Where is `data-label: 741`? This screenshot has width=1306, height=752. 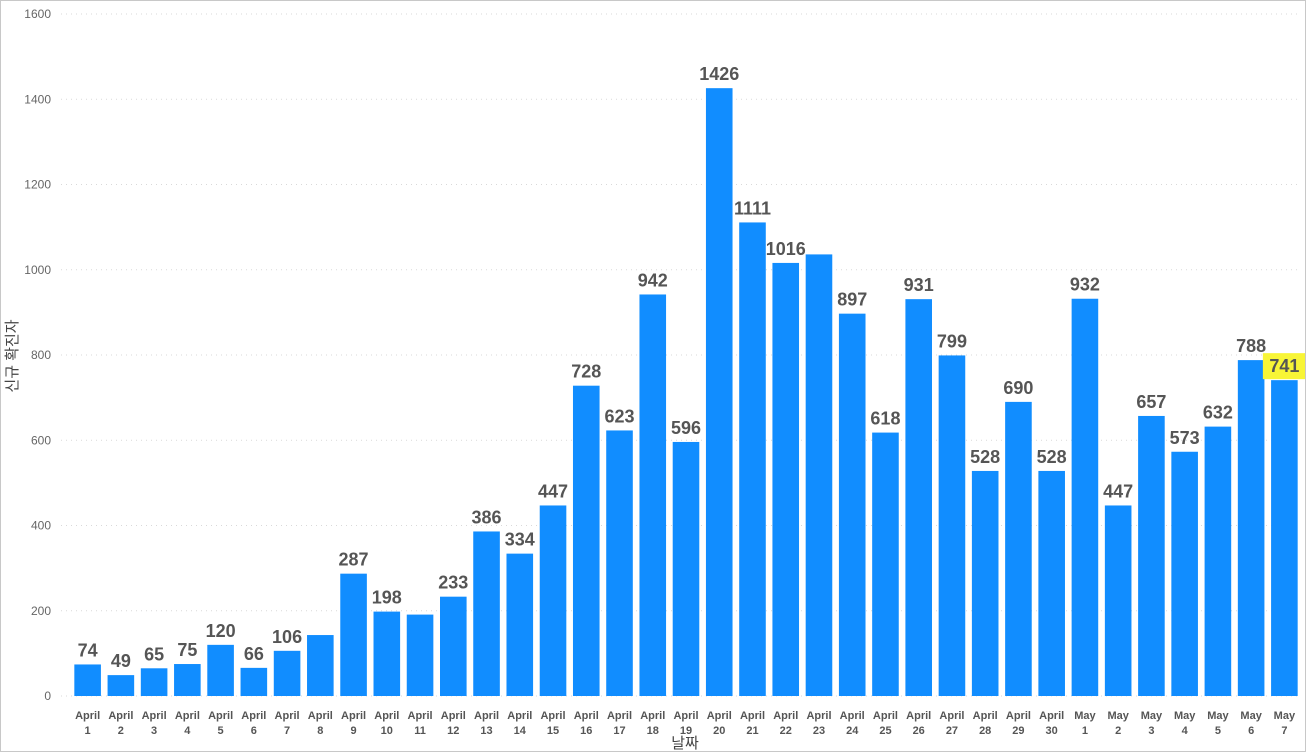 data-label: 741 is located at coordinates (1284, 366).